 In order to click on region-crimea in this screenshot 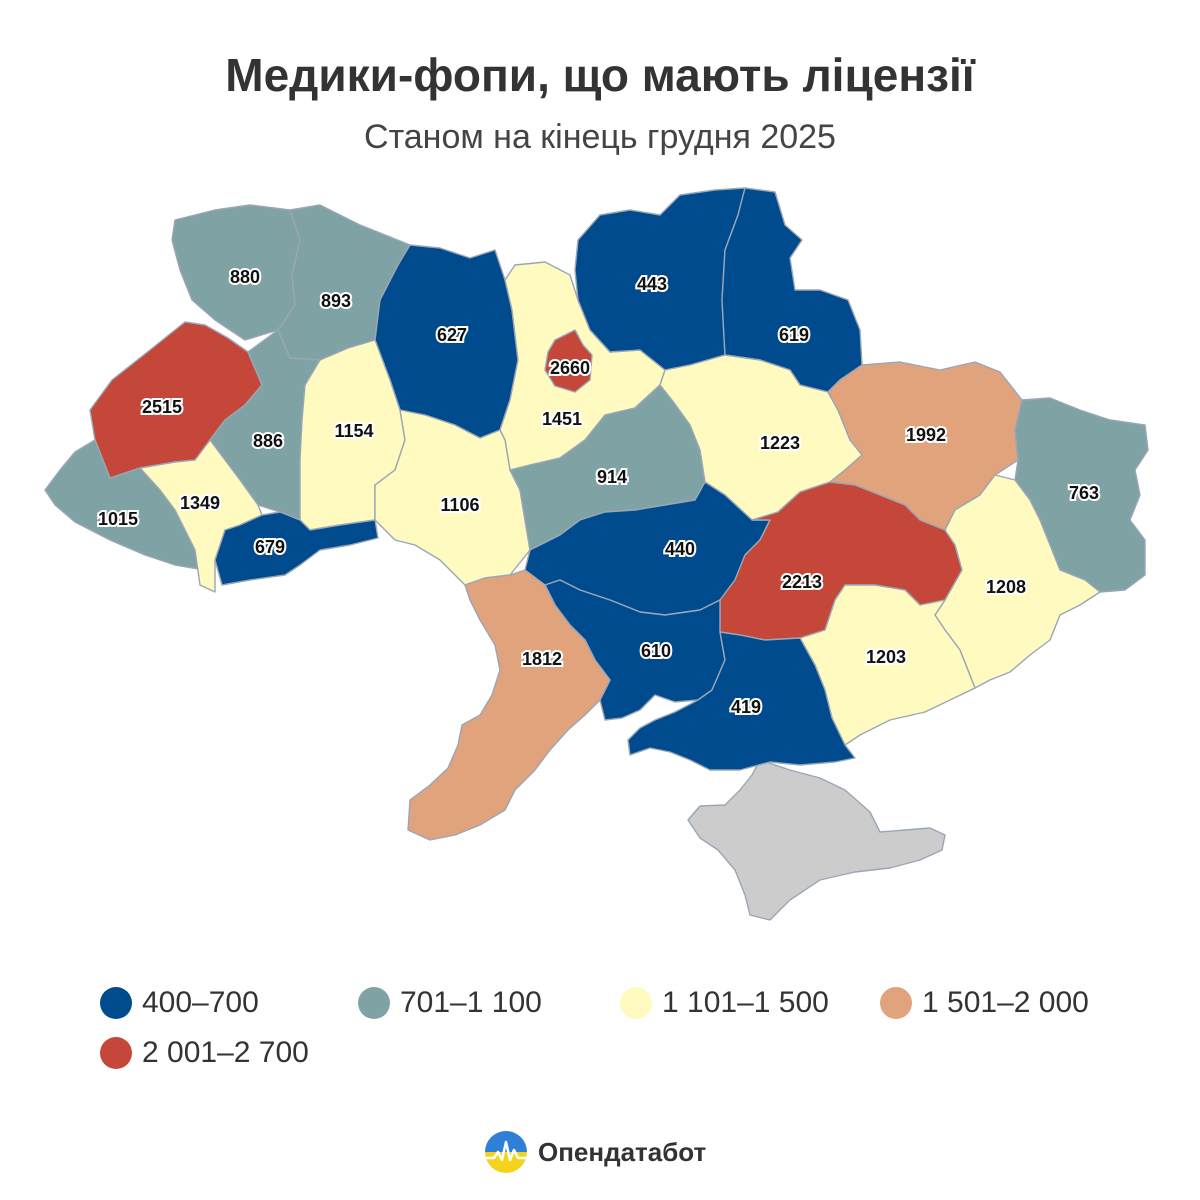, I will do `click(816, 840)`.